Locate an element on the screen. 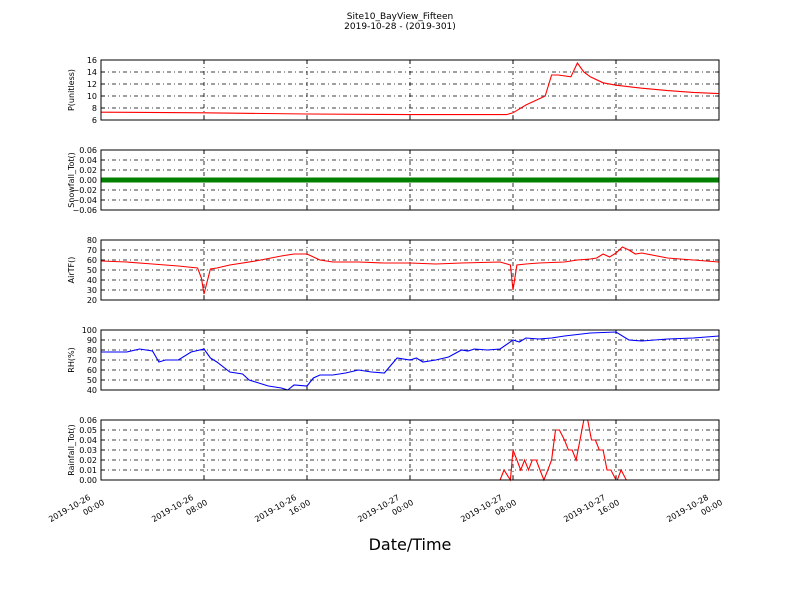 This screenshot has height=600, width=800. panel-1: 6 8 10 12 14 16 P(unitless) is located at coordinates (393, 90).